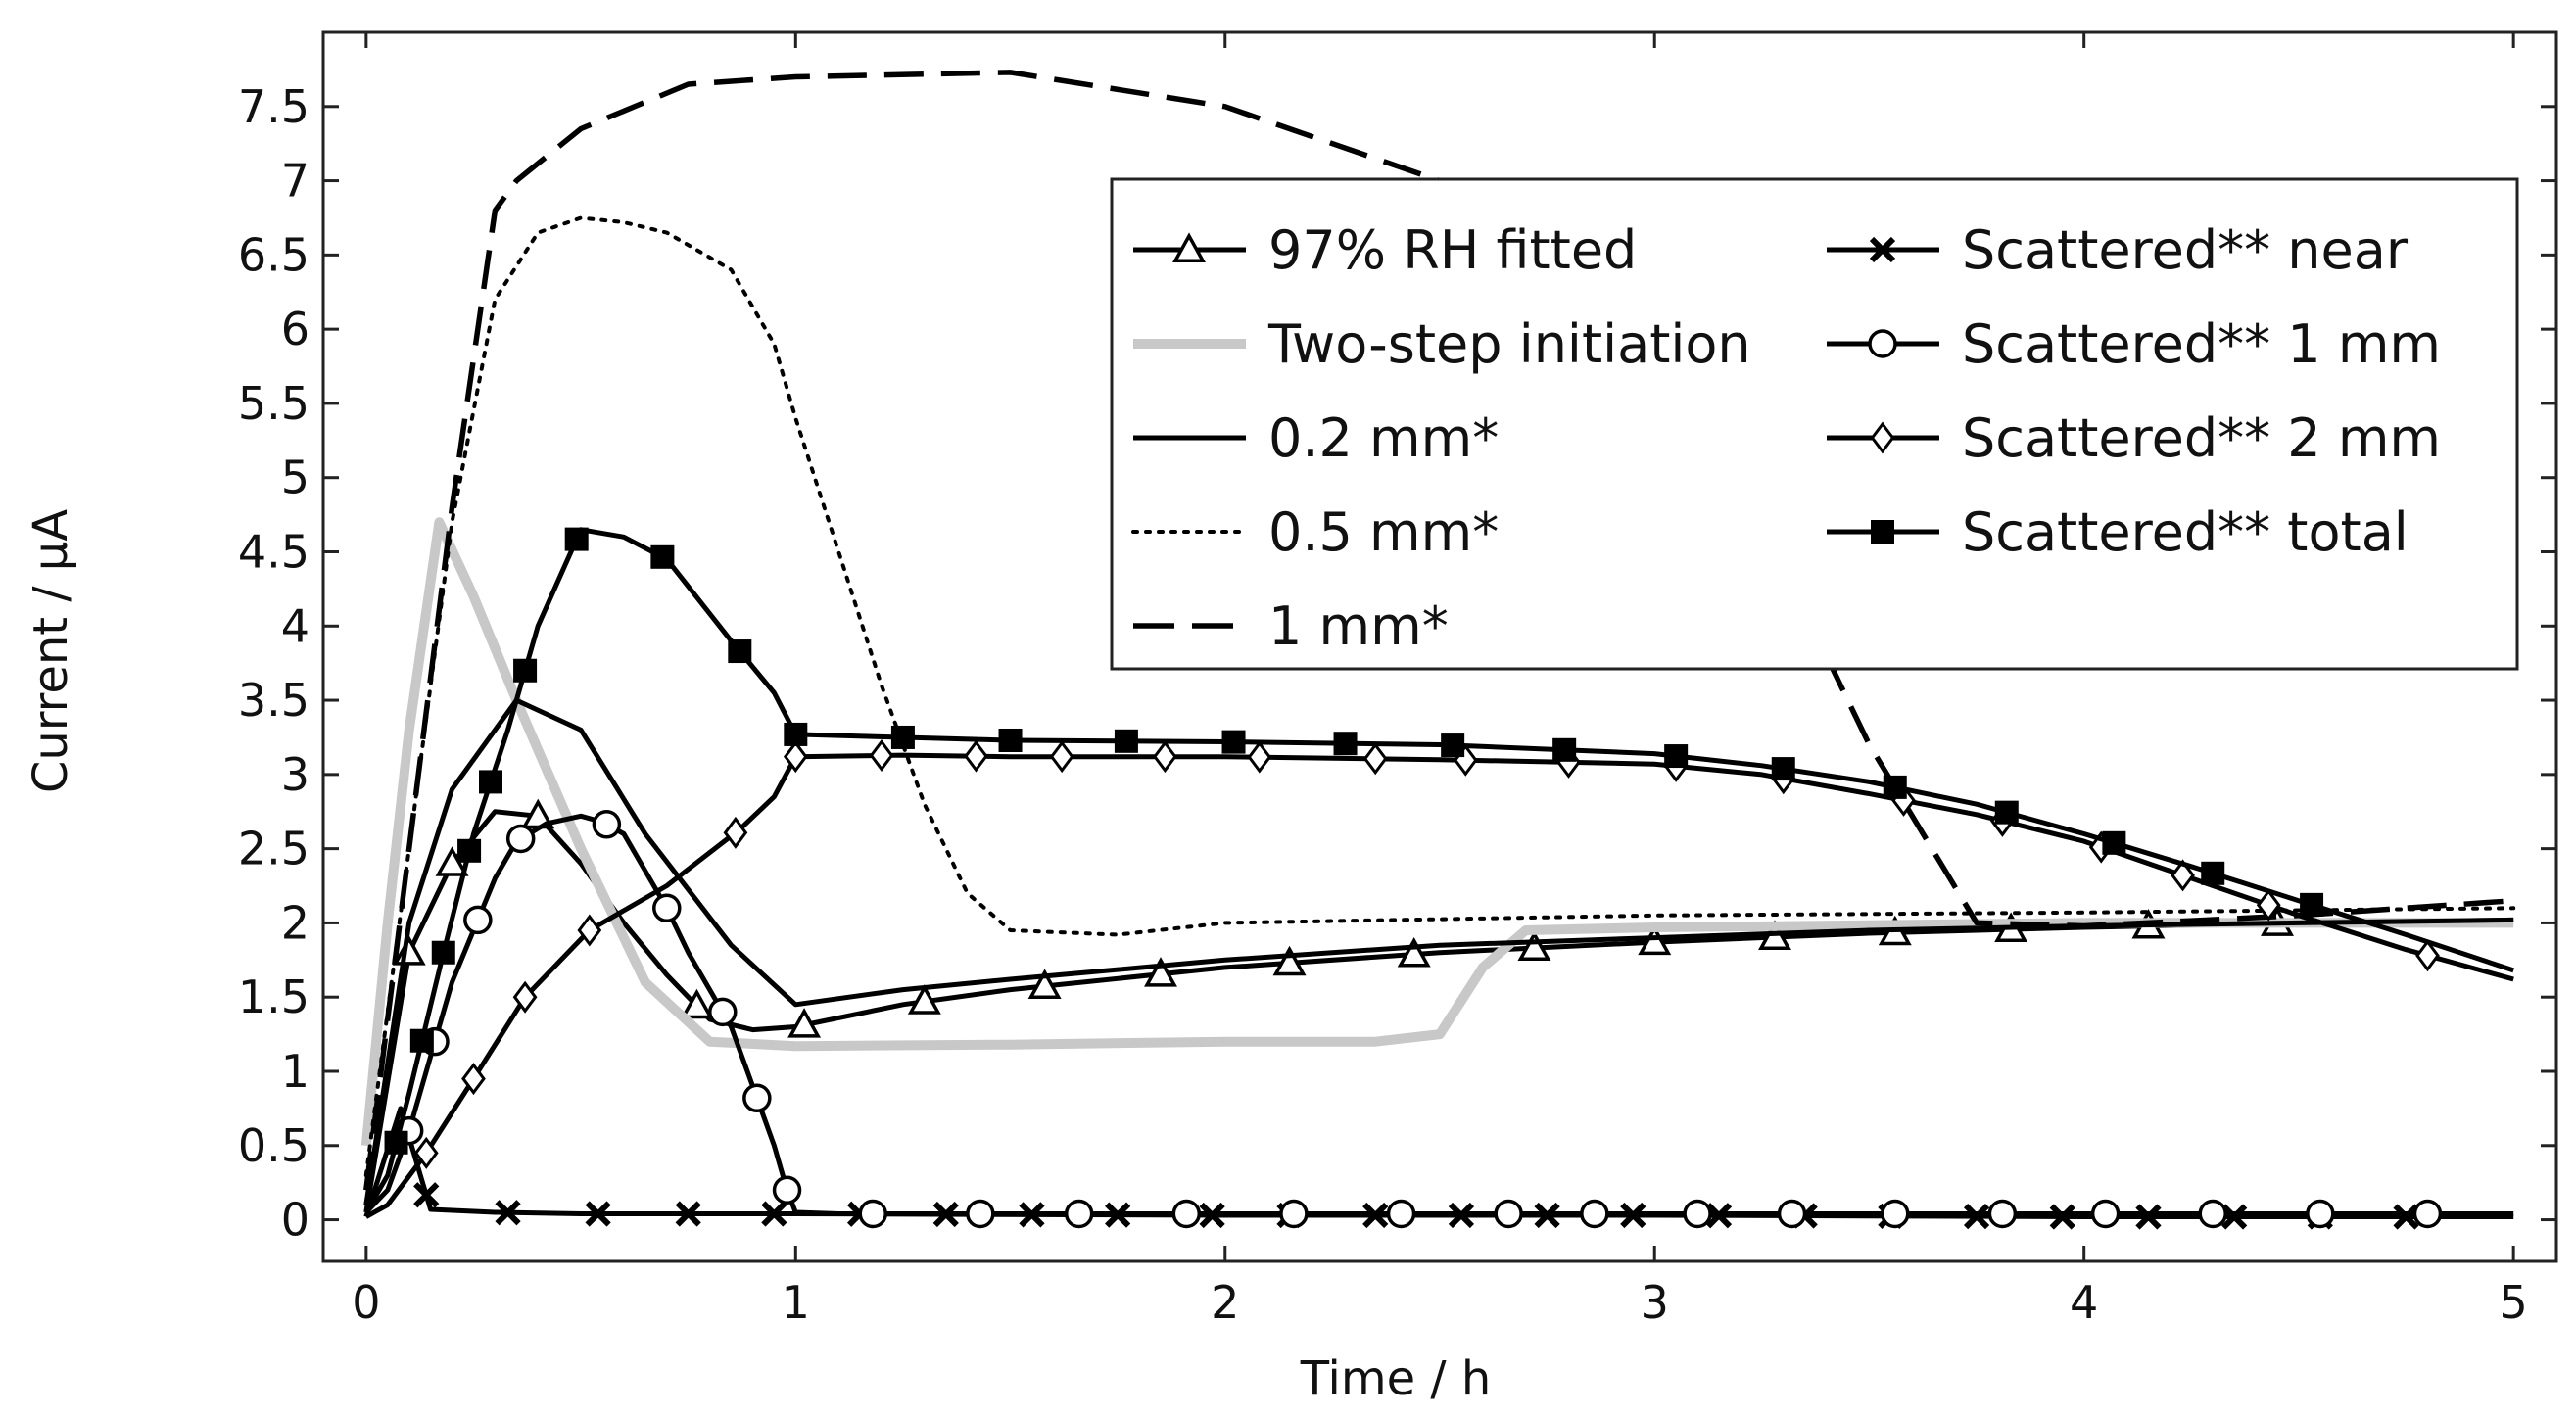 The image size is (2576, 1418). I want to click on series-line-scattered-near, so click(1438, 1162).